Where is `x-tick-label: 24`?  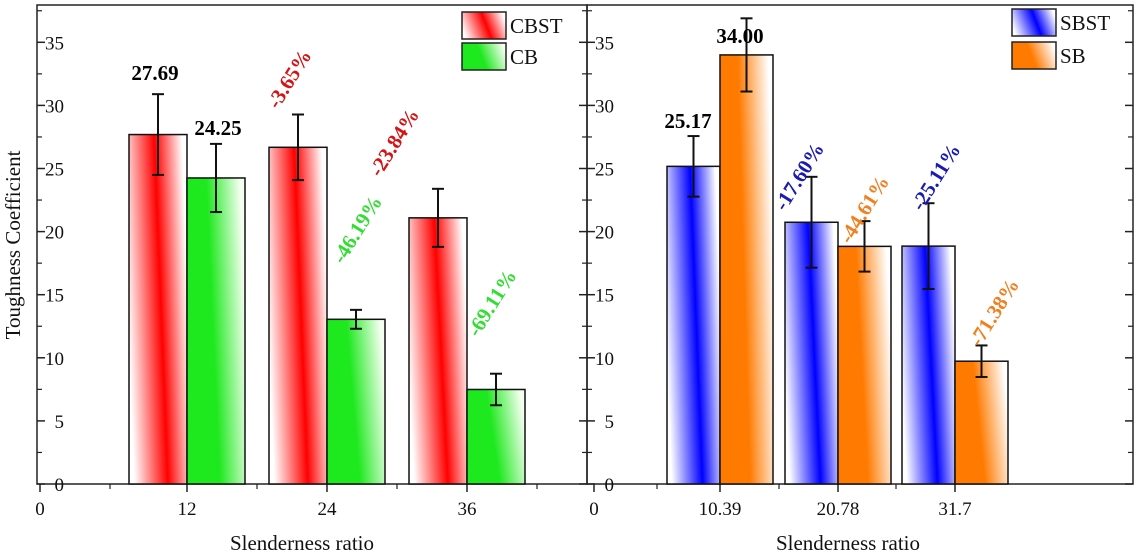 x-tick-label: 24 is located at coordinates (328, 509).